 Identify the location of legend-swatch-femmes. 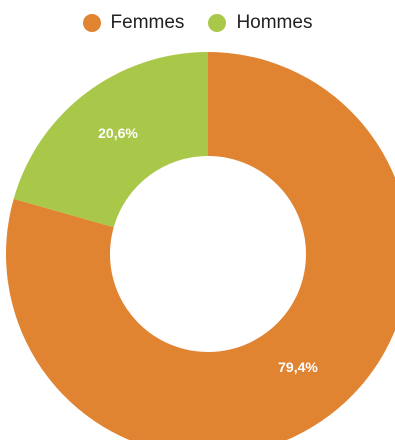
(91, 23).